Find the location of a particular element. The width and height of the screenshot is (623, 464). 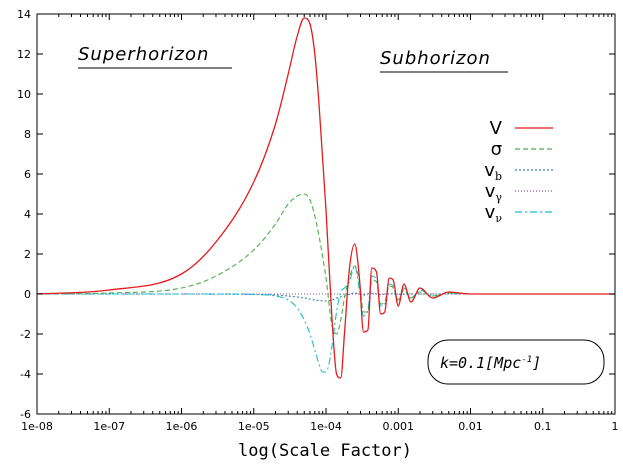

x-tick-label: 1e-05 is located at coordinates (254, 426).